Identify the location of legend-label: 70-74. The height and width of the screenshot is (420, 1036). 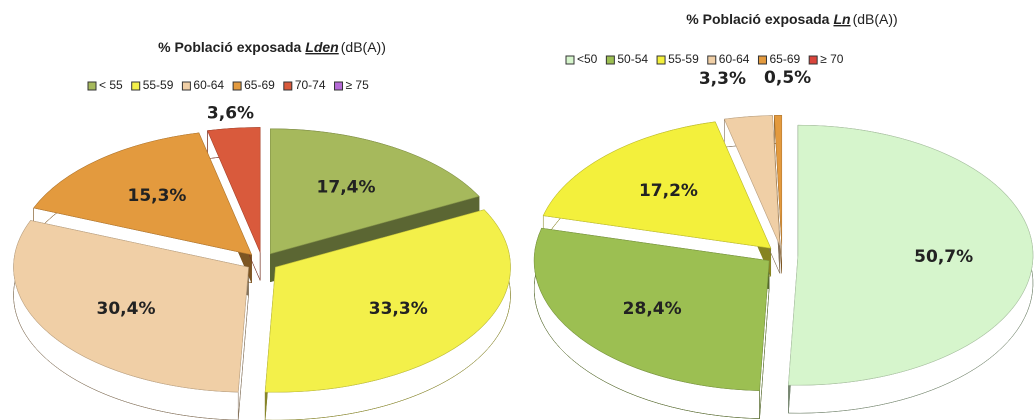
(310, 85).